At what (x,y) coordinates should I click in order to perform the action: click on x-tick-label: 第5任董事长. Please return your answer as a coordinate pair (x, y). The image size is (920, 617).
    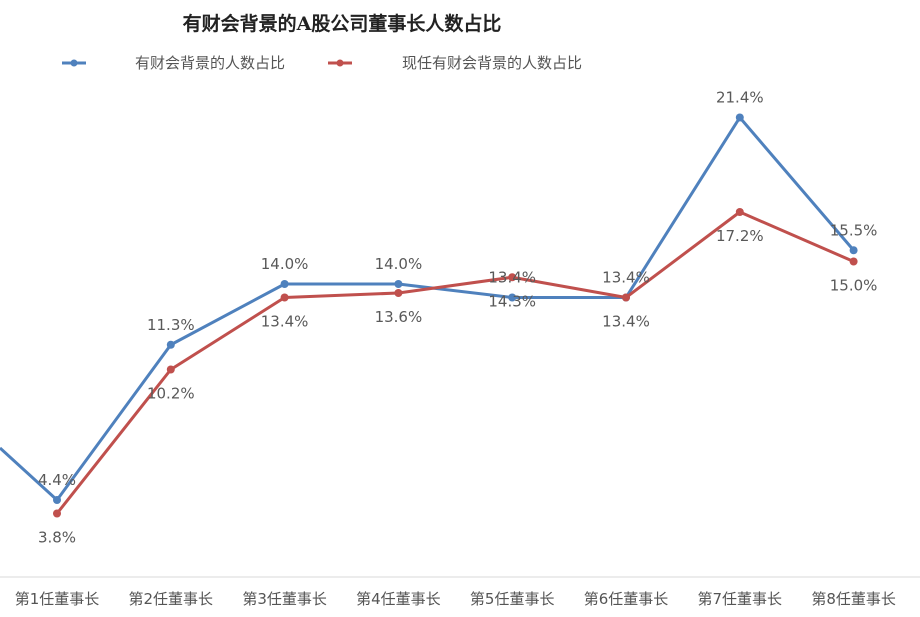
    Looking at the image, I should click on (512, 599).